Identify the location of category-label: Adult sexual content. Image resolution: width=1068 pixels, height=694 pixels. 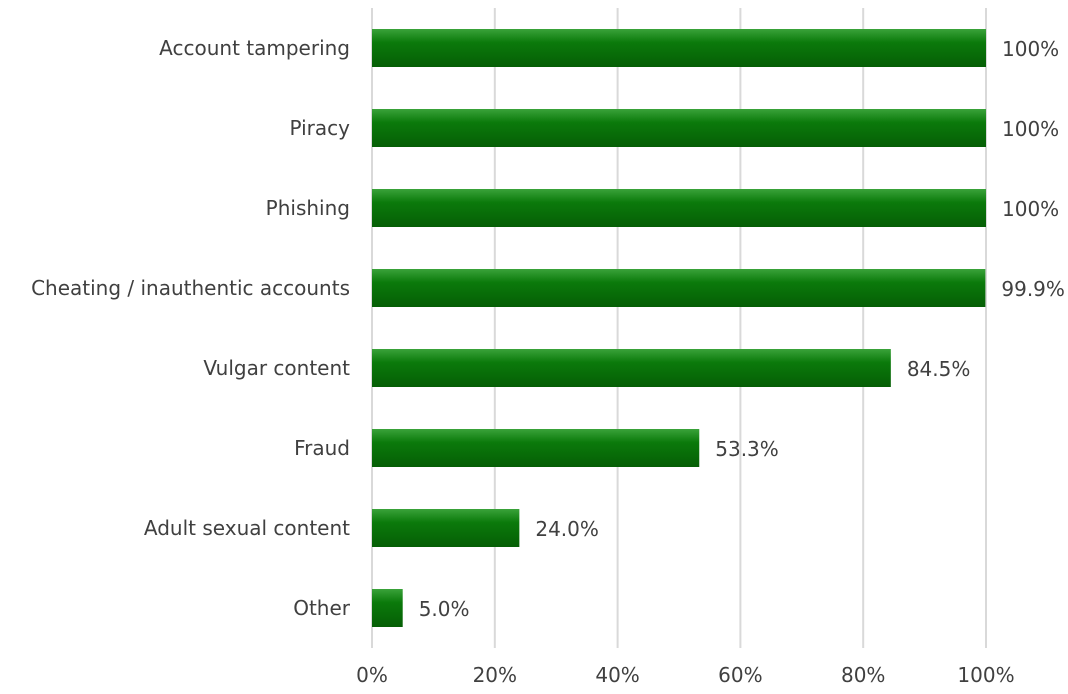
(247, 528).